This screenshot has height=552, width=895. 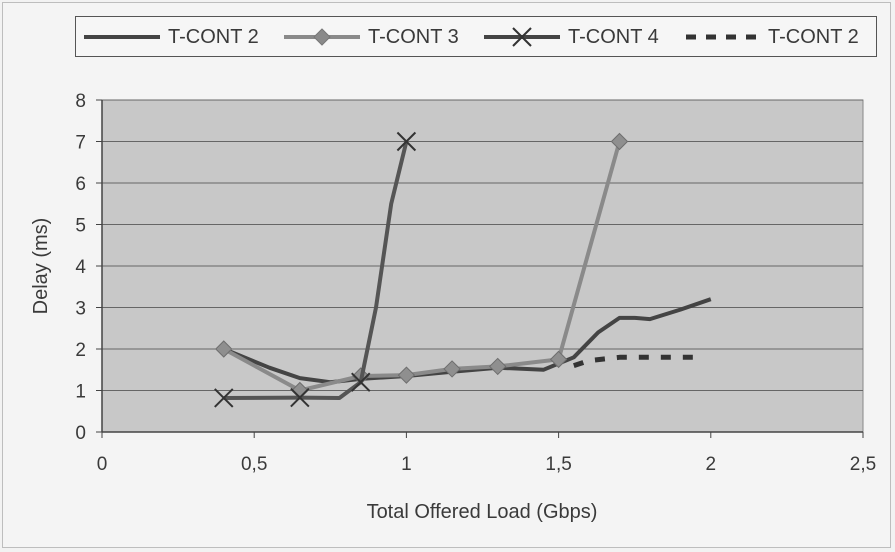 What do you see at coordinates (863, 464) in the screenshot?
I see `x-tick-label: 2,5` at bounding box center [863, 464].